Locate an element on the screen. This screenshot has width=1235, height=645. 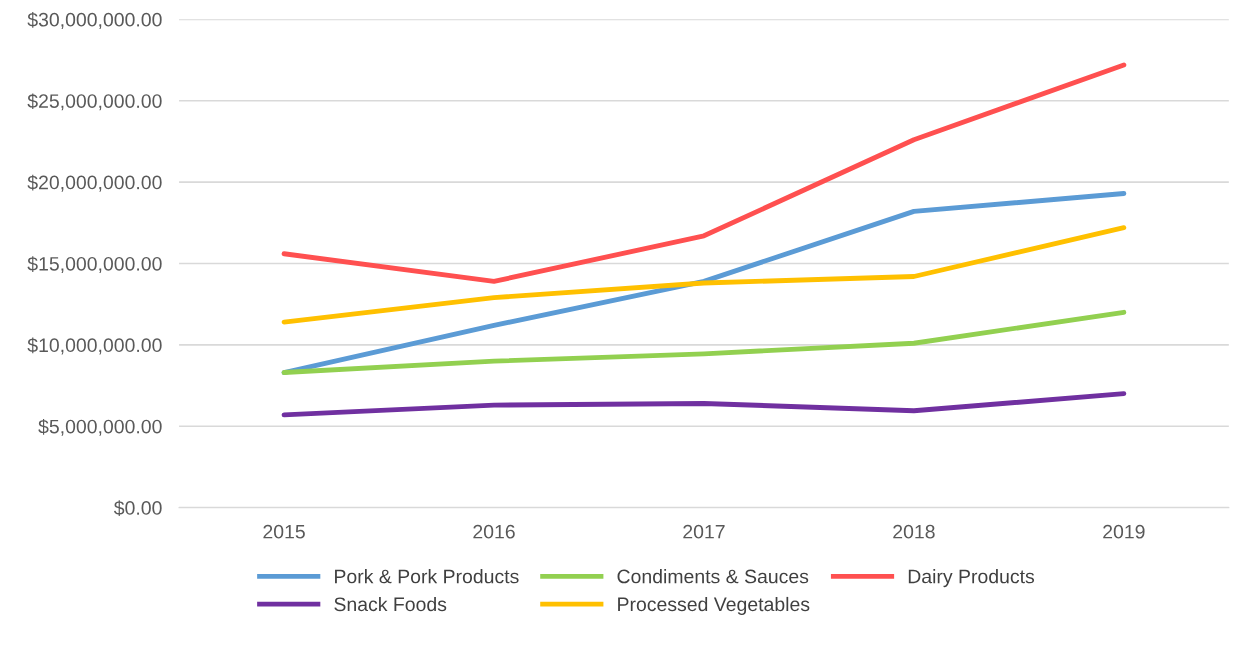
x-tick-label: 2019 is located at coordinates (1124, 531).